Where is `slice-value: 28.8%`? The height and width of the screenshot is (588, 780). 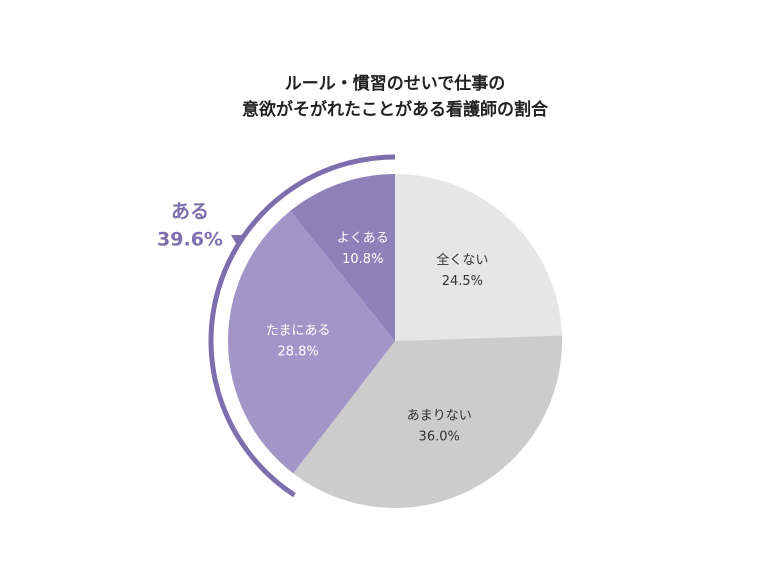
slice-value: 28.8% is located at coordinates (297, 352).